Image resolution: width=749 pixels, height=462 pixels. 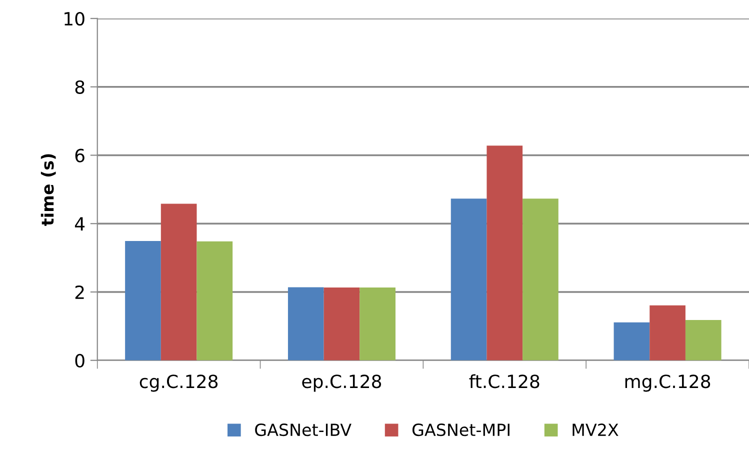 What do you see at coordinates (79, 87) in the screenshot?
I see `y-tick-label: 8` at bounding box center [79, 87].